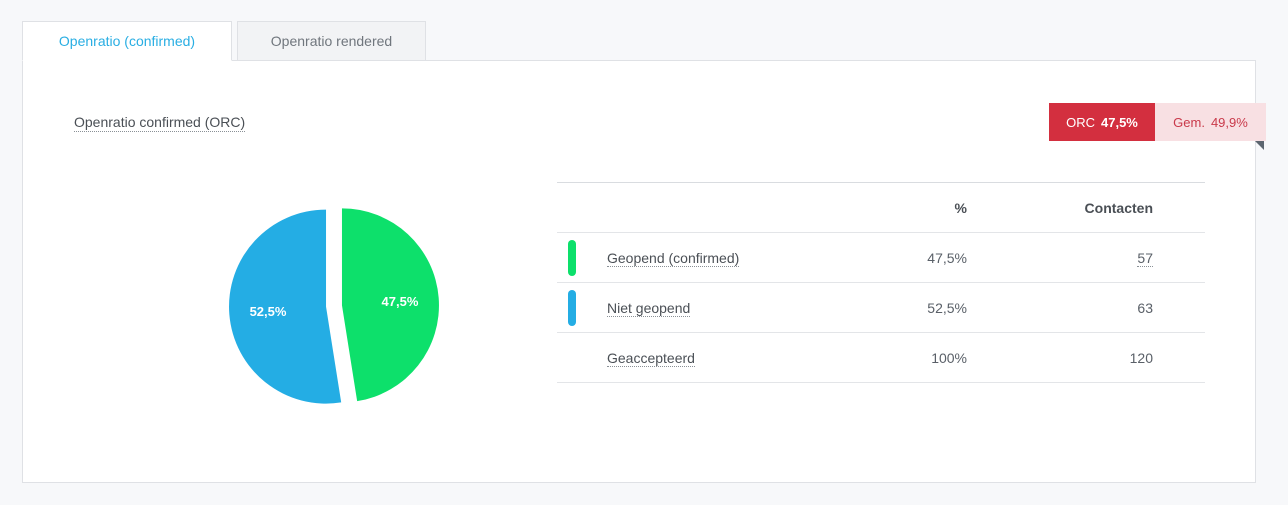 The width and height of the screenshot is (1288, 505). I want to click on orc-badge: ORC 47,5% Gem. 49,9%, so click(1157, 122).